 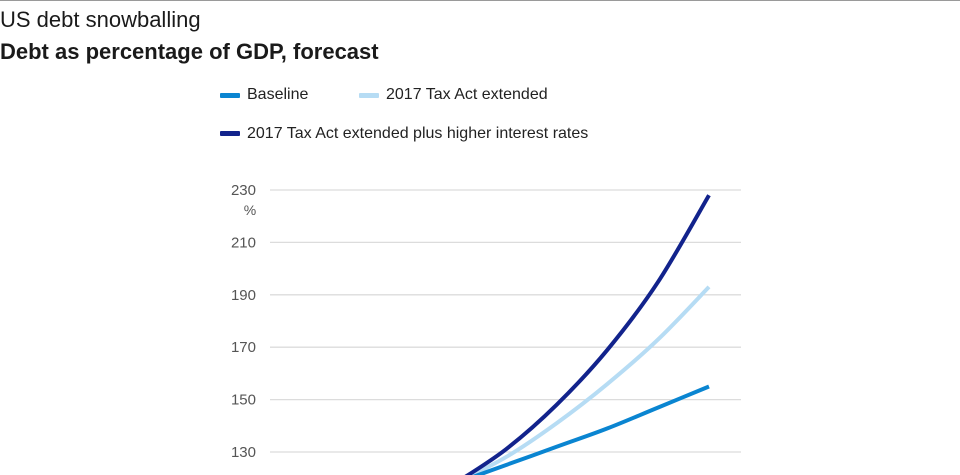 I want to click on chart-title: US debt snowballing, so click(x=100, y=19).